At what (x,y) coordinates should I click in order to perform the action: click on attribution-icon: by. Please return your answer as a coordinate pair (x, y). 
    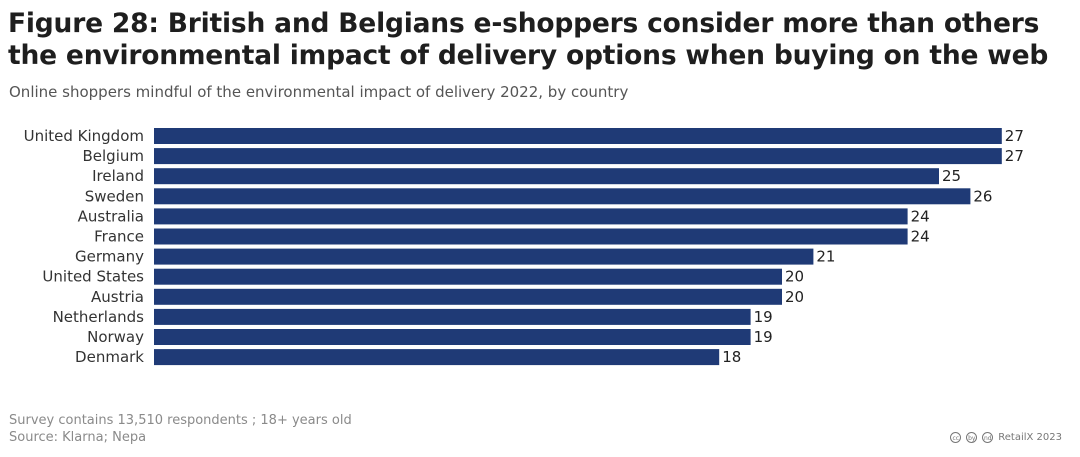
    Looking at the image, I should click on (972, 437).